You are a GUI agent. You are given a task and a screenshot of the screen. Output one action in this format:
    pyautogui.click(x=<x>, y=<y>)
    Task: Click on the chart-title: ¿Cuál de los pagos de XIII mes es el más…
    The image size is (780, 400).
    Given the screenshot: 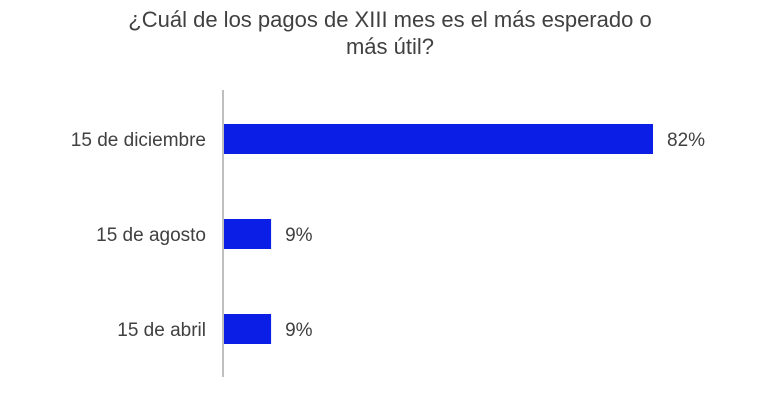 What is the action you would take?
    pyautogui.click(x=390, y=33)
    